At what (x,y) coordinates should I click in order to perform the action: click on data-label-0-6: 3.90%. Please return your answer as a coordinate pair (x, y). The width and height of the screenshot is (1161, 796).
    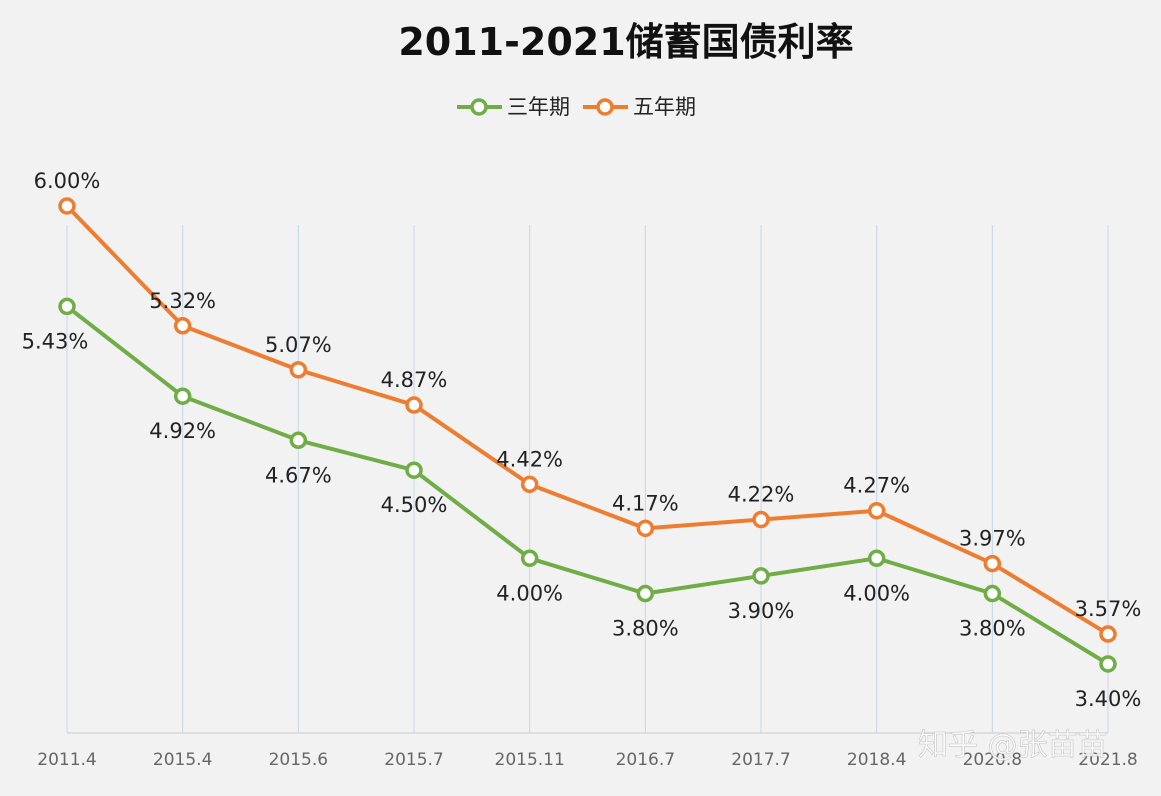
    Looking at the image, I should click on (761, 611).